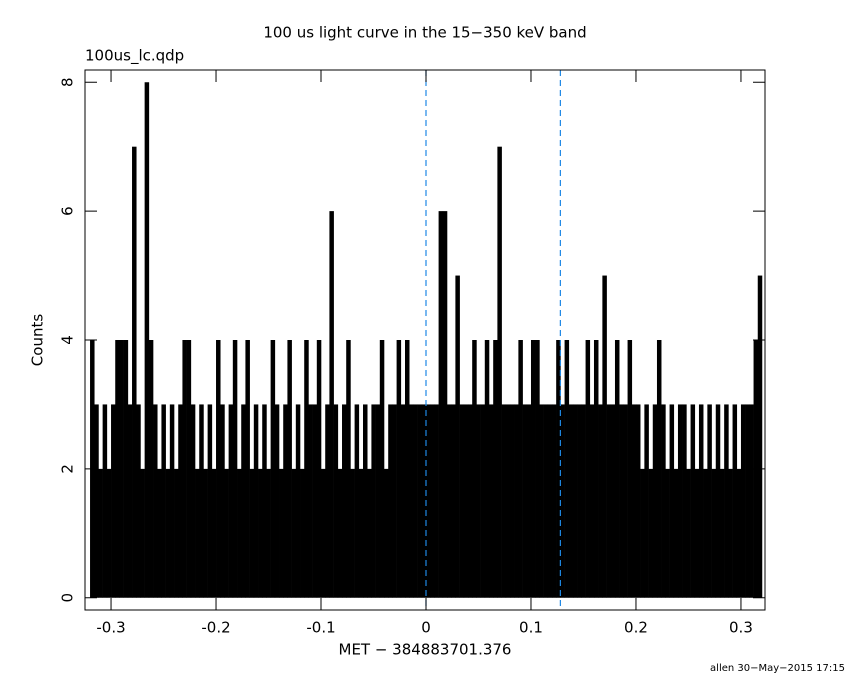 The height and width of the screenshot is (680, 850). Describe the element at coordinates (425, 650) in the screenshot. I see `x-axis-label: MET − 384883701.376` at that location.